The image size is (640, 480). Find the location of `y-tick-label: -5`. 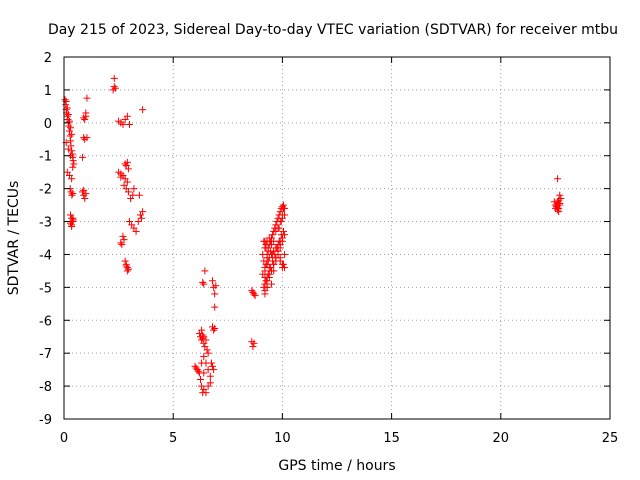

y-tick-label: -5 is located at coordinates (45, 288).